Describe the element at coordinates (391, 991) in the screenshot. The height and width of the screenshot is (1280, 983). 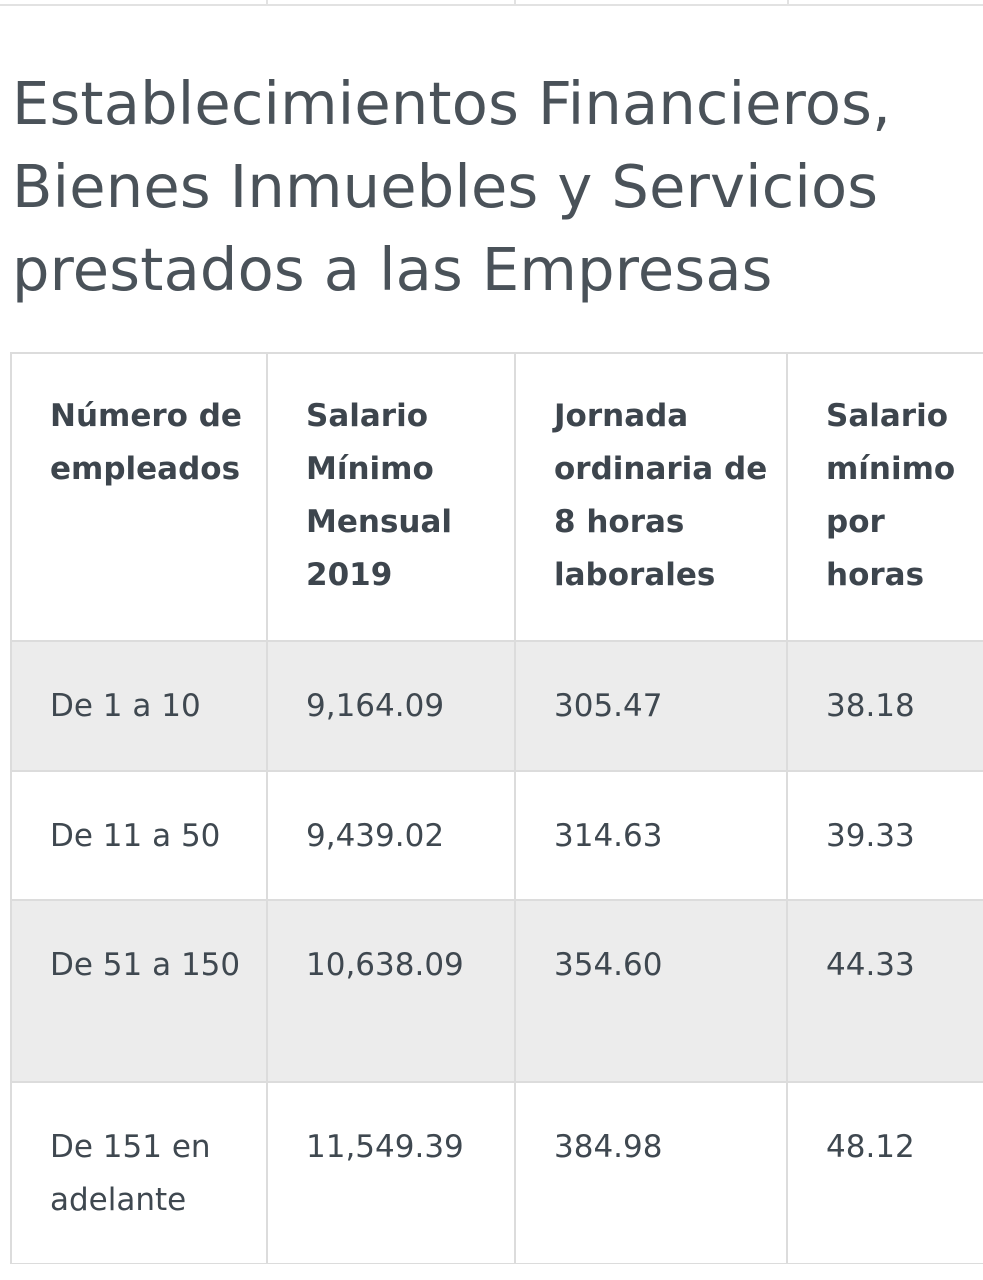
I see `cell-monthly-wage: 10,638.09` at that location.